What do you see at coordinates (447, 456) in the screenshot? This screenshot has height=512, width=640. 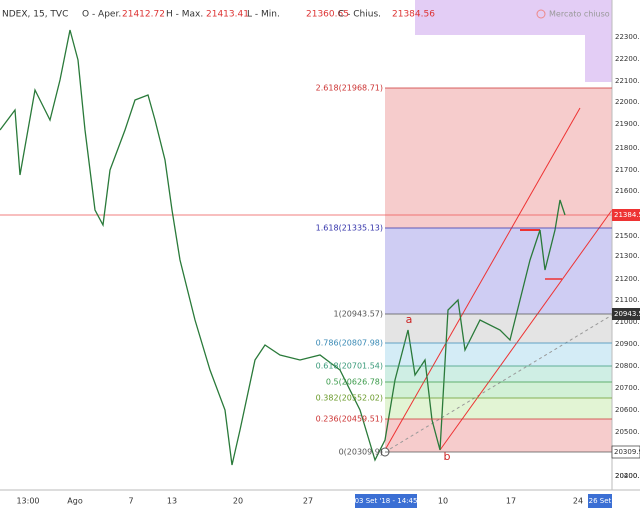 I see `wave-label: b` at bounding box center [447, 456].